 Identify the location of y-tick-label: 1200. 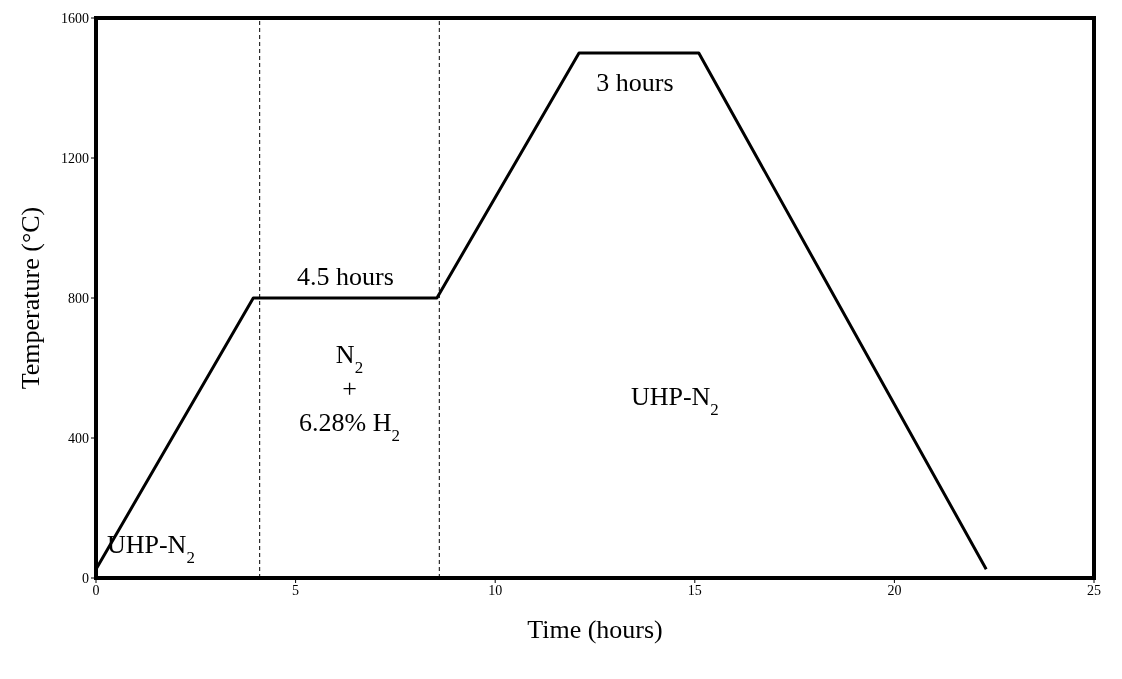
(75, 158).